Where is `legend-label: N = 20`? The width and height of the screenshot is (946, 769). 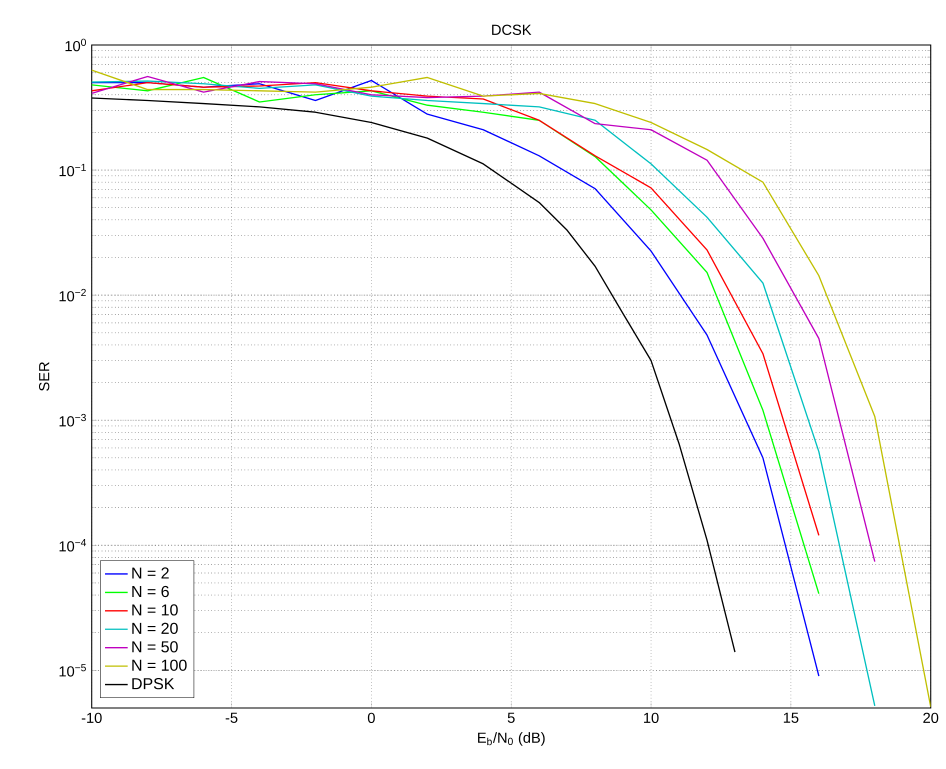
legend-label: N = 20 is located at coordinates (155, 628).